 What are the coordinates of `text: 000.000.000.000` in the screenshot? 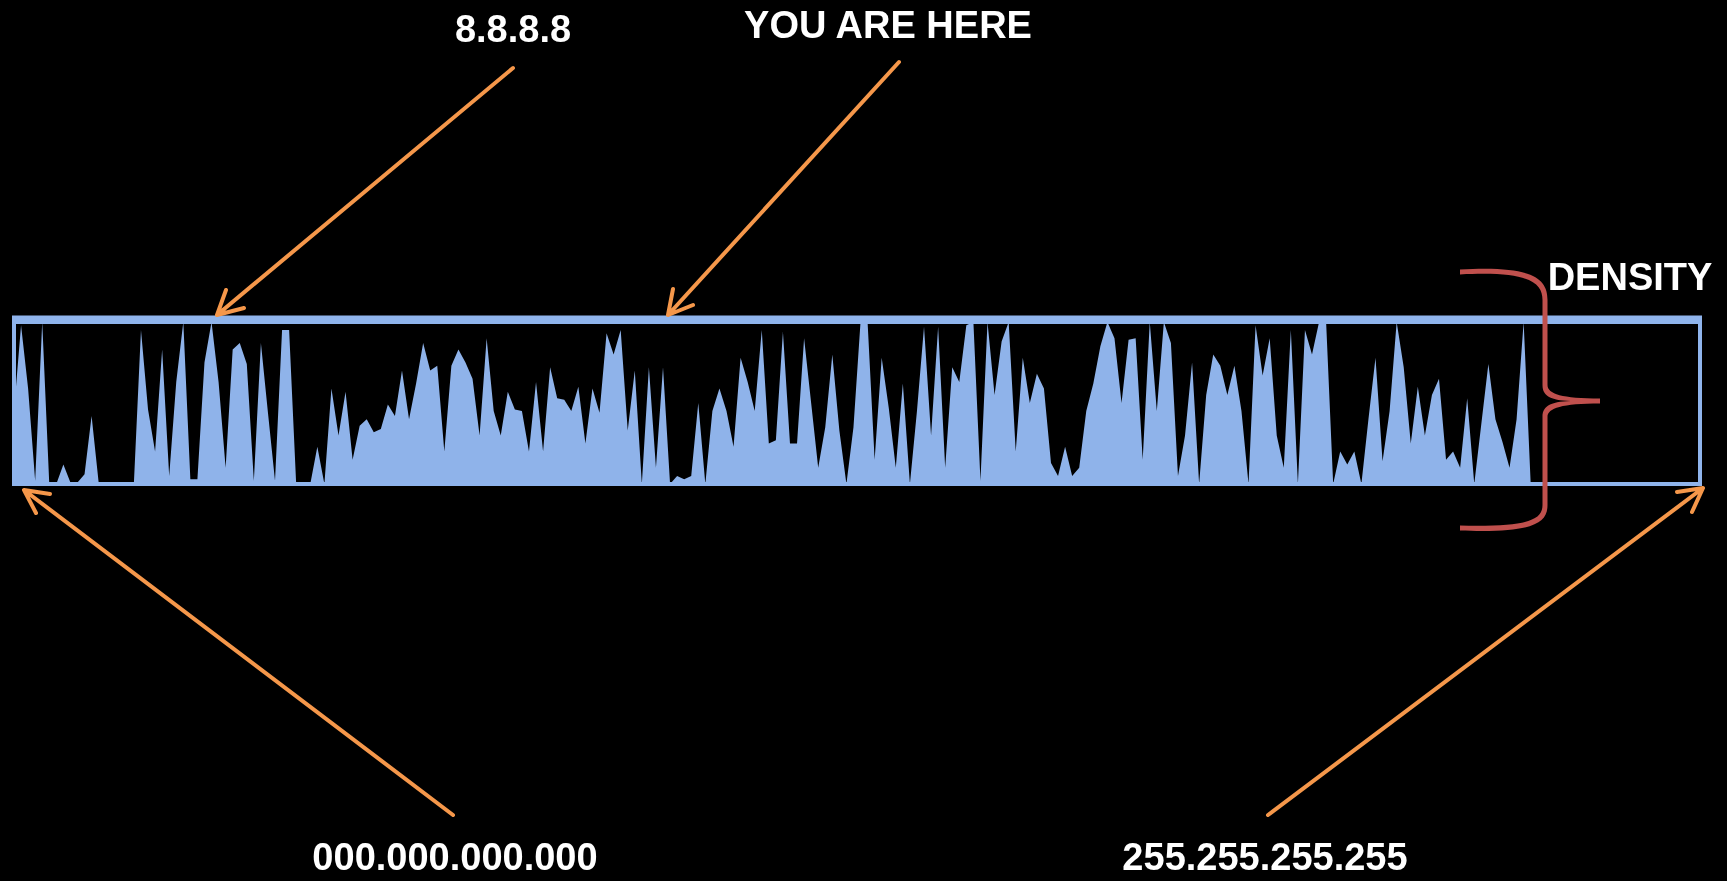 It's located at (455, 857).